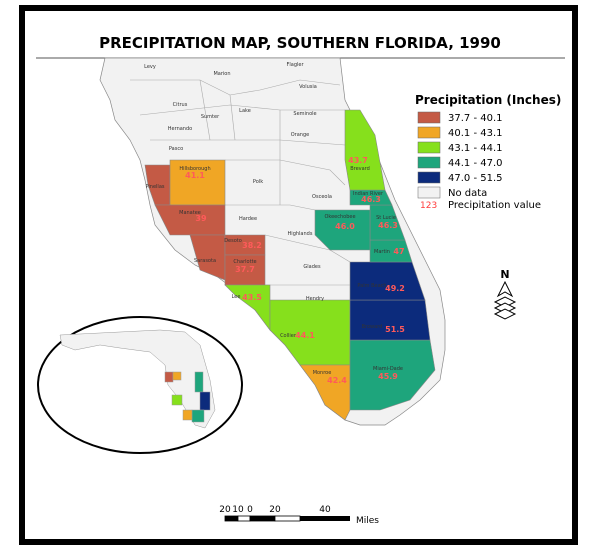  What do you see at coordinates (300, 234) in the screenshot?
I see `county-name: Highlands` at bounding box center [300, 234].